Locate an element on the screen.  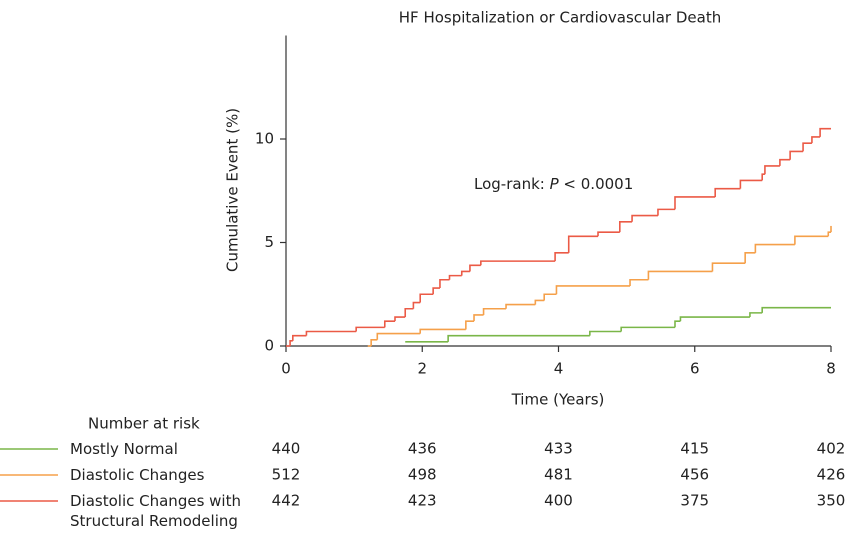
at-risk-value: 498 is located at coordinates (422, 475).